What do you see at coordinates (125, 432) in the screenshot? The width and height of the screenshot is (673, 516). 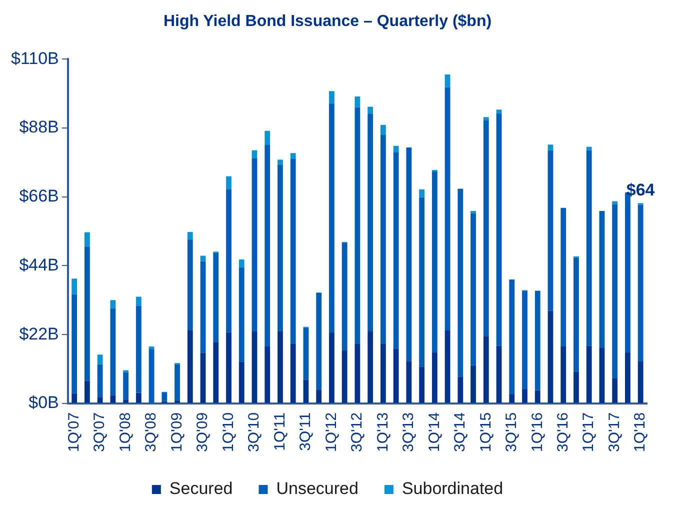 I see `x-tick-label: 1Q'08` at bounding box center [125, 432].